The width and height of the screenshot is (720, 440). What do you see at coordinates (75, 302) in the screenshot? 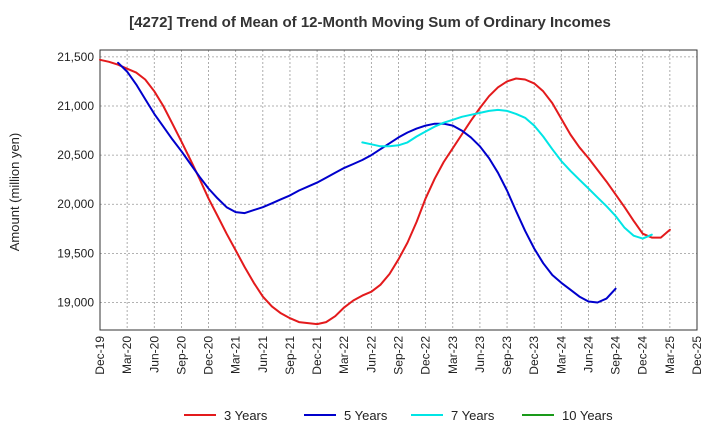
I see `y-tick-label: 19,000` at bounding box center [75, 302].